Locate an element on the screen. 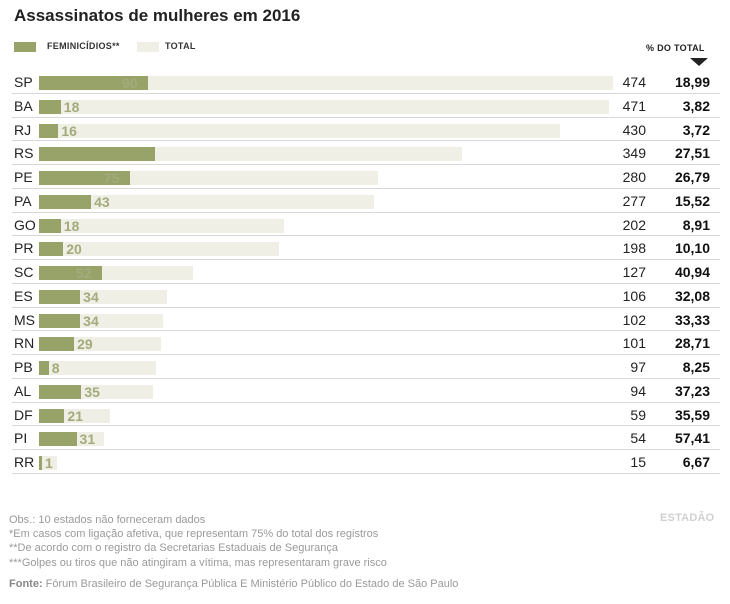 This screenshot has height=604, width=730. total-value: 198 is located at coordinates (634, 248).